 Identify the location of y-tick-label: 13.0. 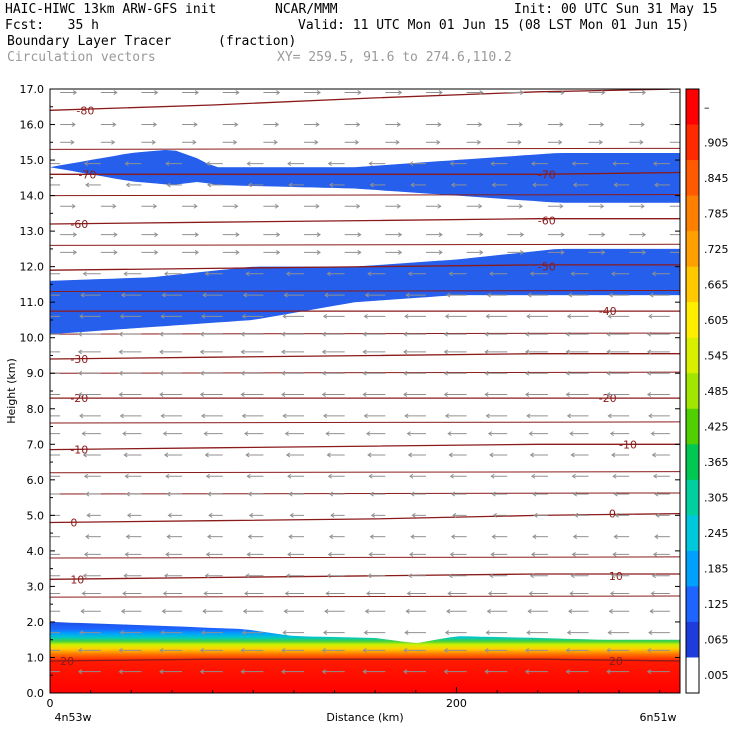
(32, 231).